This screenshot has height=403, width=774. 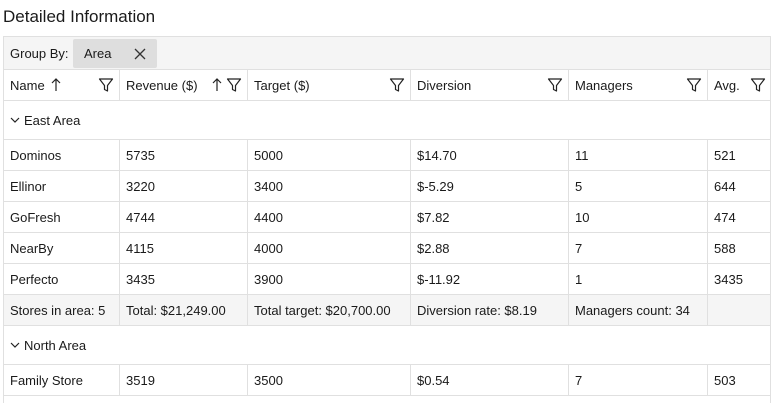 What do you see at coordinates (62, 217) in the screenshot?
I see `cell-name: GoFresh` at bounding box center [62, 217].